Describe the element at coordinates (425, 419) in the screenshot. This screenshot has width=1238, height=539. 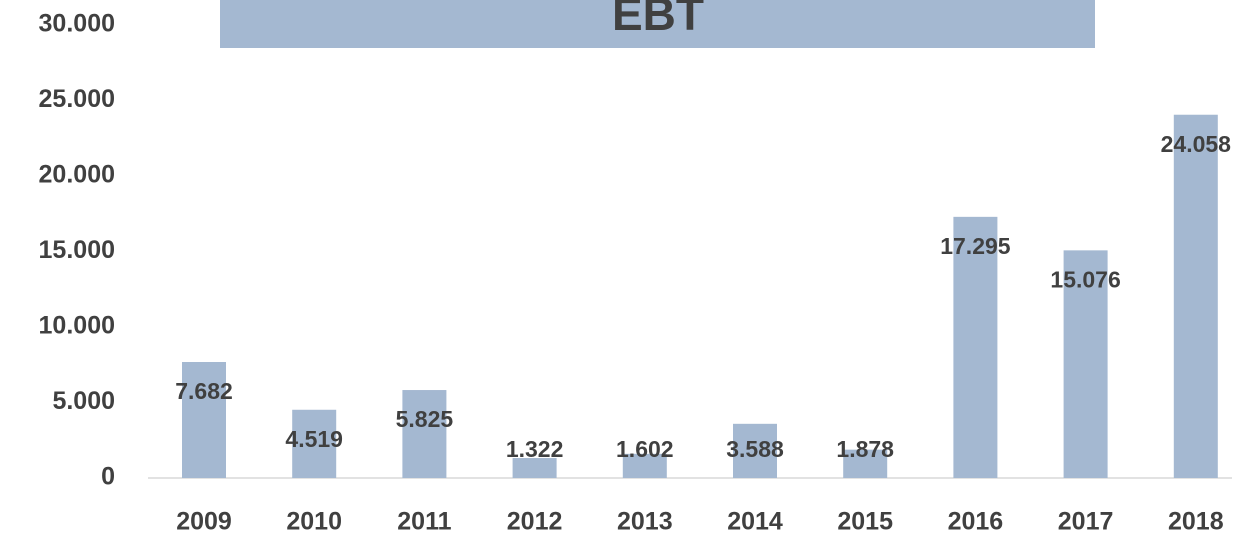
I see `data-label: 5.825` at that location.